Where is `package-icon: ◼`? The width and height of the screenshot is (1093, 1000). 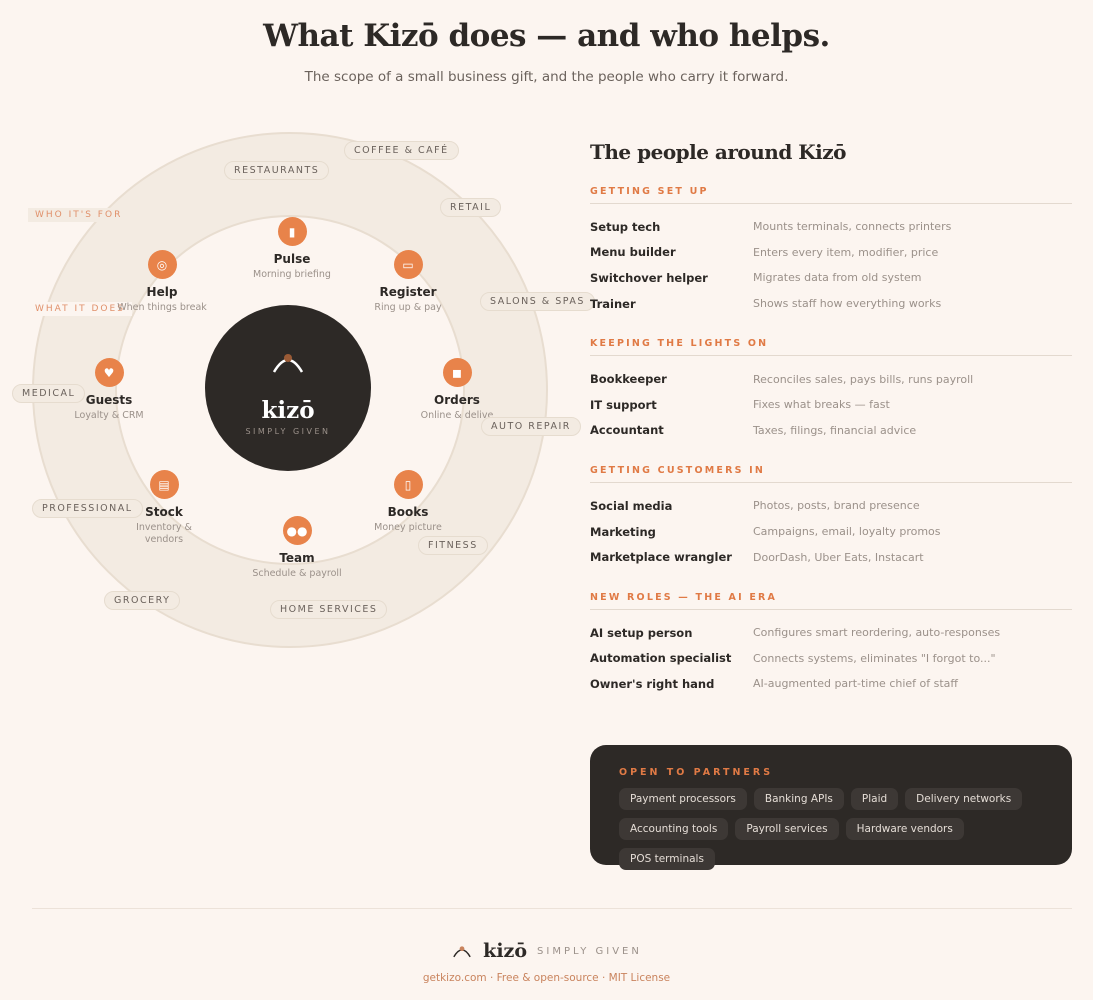
package-icon: ◼ is located at coordinates (457, 372).